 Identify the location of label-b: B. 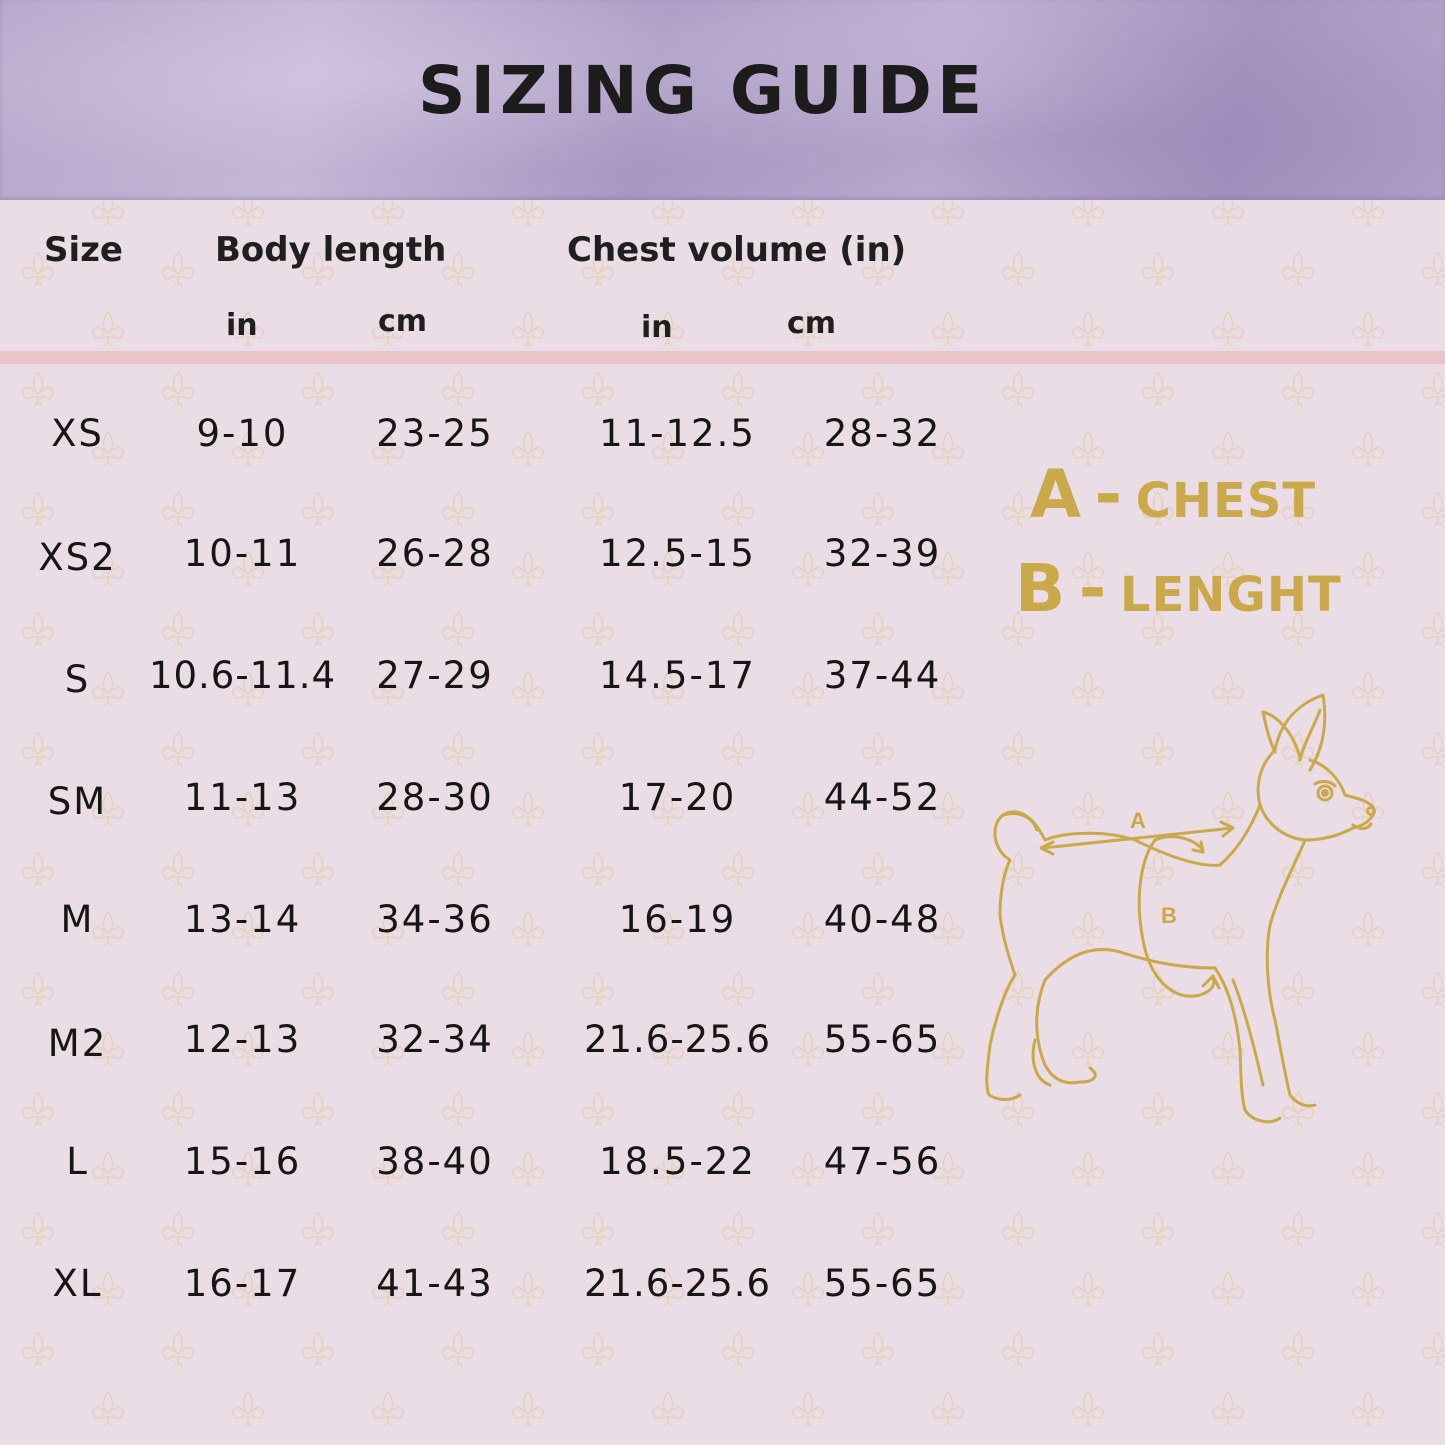
(1169, 915).